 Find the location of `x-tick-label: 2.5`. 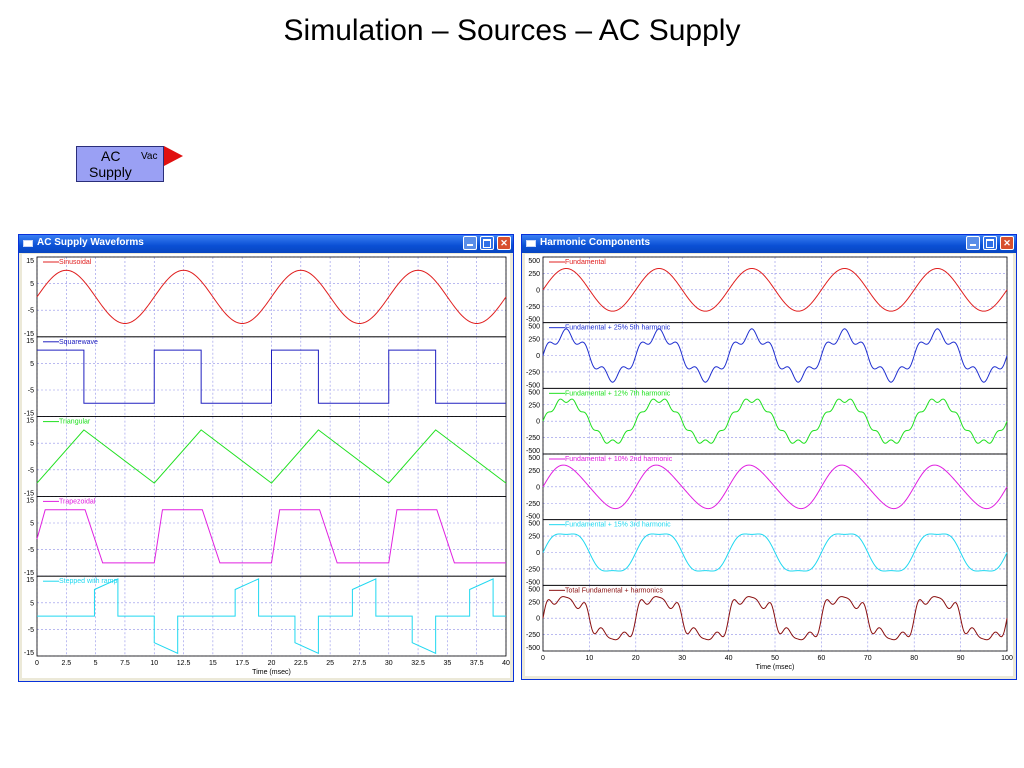

x-tick-label: 2.5 is located at coordinates (66, 663).